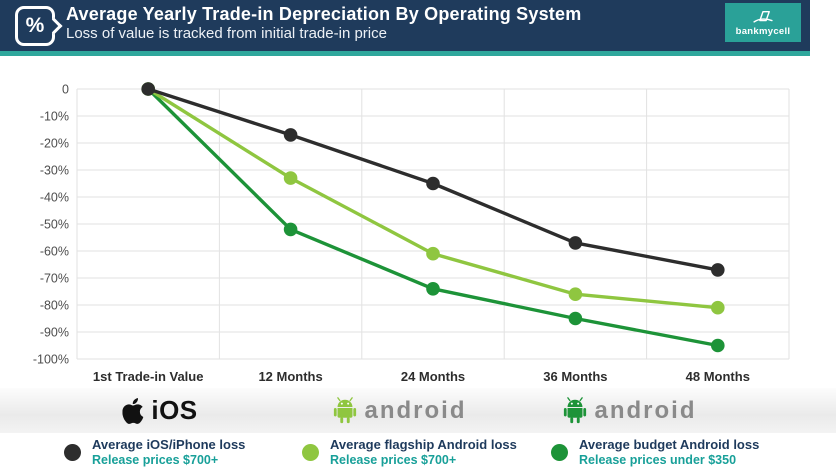 The width and height of the screenshot is (836, 470). I want to click on legend-label: Average budget Android loss, so click(669, 444).